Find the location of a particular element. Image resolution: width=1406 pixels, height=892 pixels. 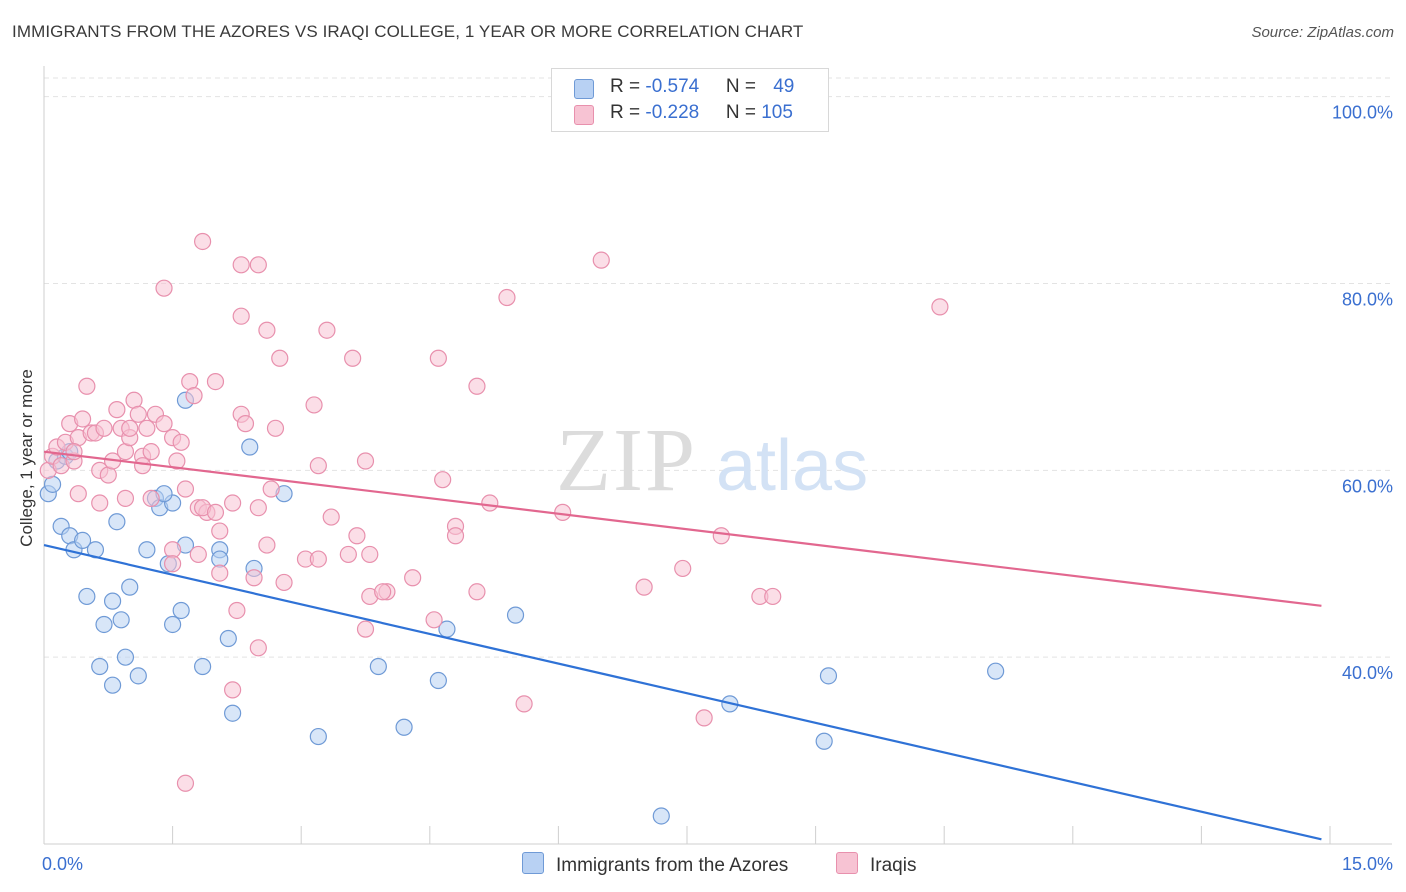

watermark: ZIP atlas is located at coordinates (712, 460).